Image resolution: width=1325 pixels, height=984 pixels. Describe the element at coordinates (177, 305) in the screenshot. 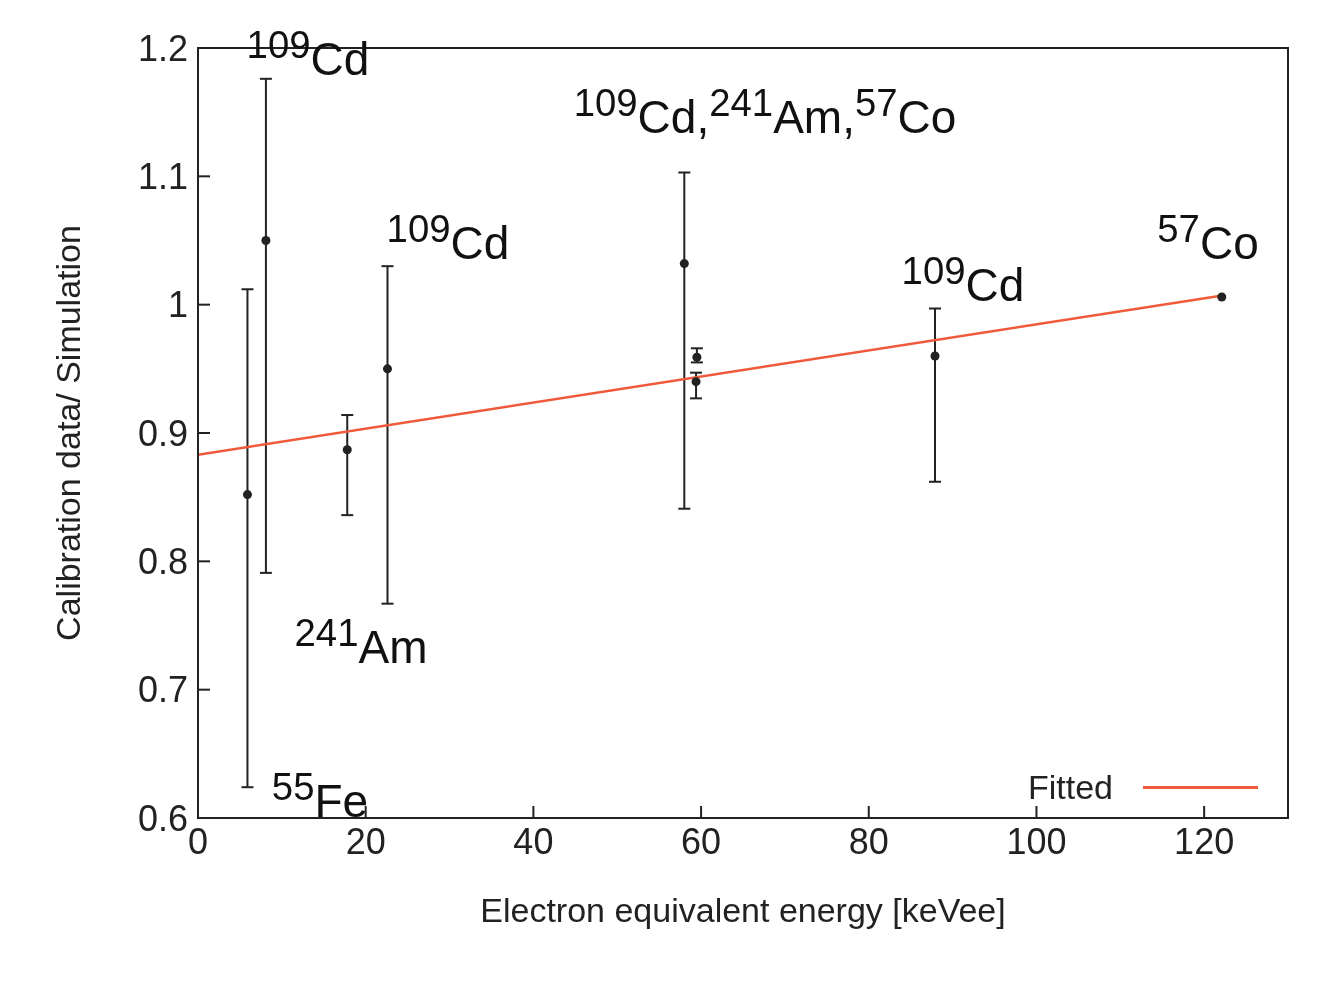

I see `y-tick-label: 1` at that location.